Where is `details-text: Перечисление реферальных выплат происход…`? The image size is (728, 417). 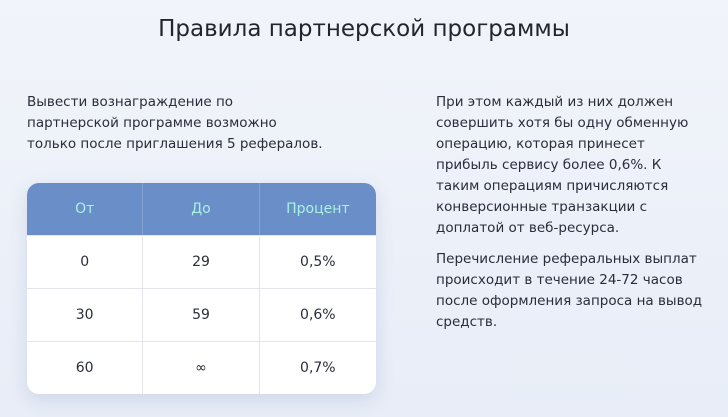
details-text: Перечисление реферальных выплат происход… is located at coordinates (569, 290).